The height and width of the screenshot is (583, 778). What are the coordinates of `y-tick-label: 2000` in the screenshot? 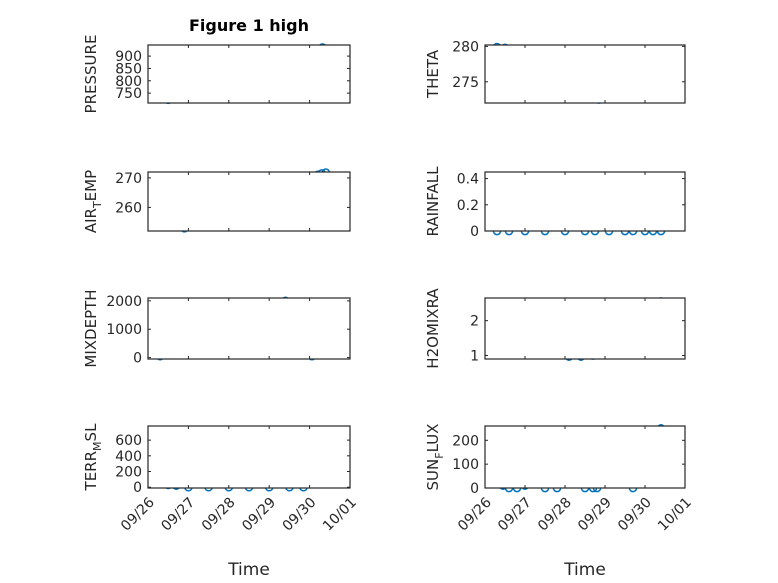 It's located at (124, 302).